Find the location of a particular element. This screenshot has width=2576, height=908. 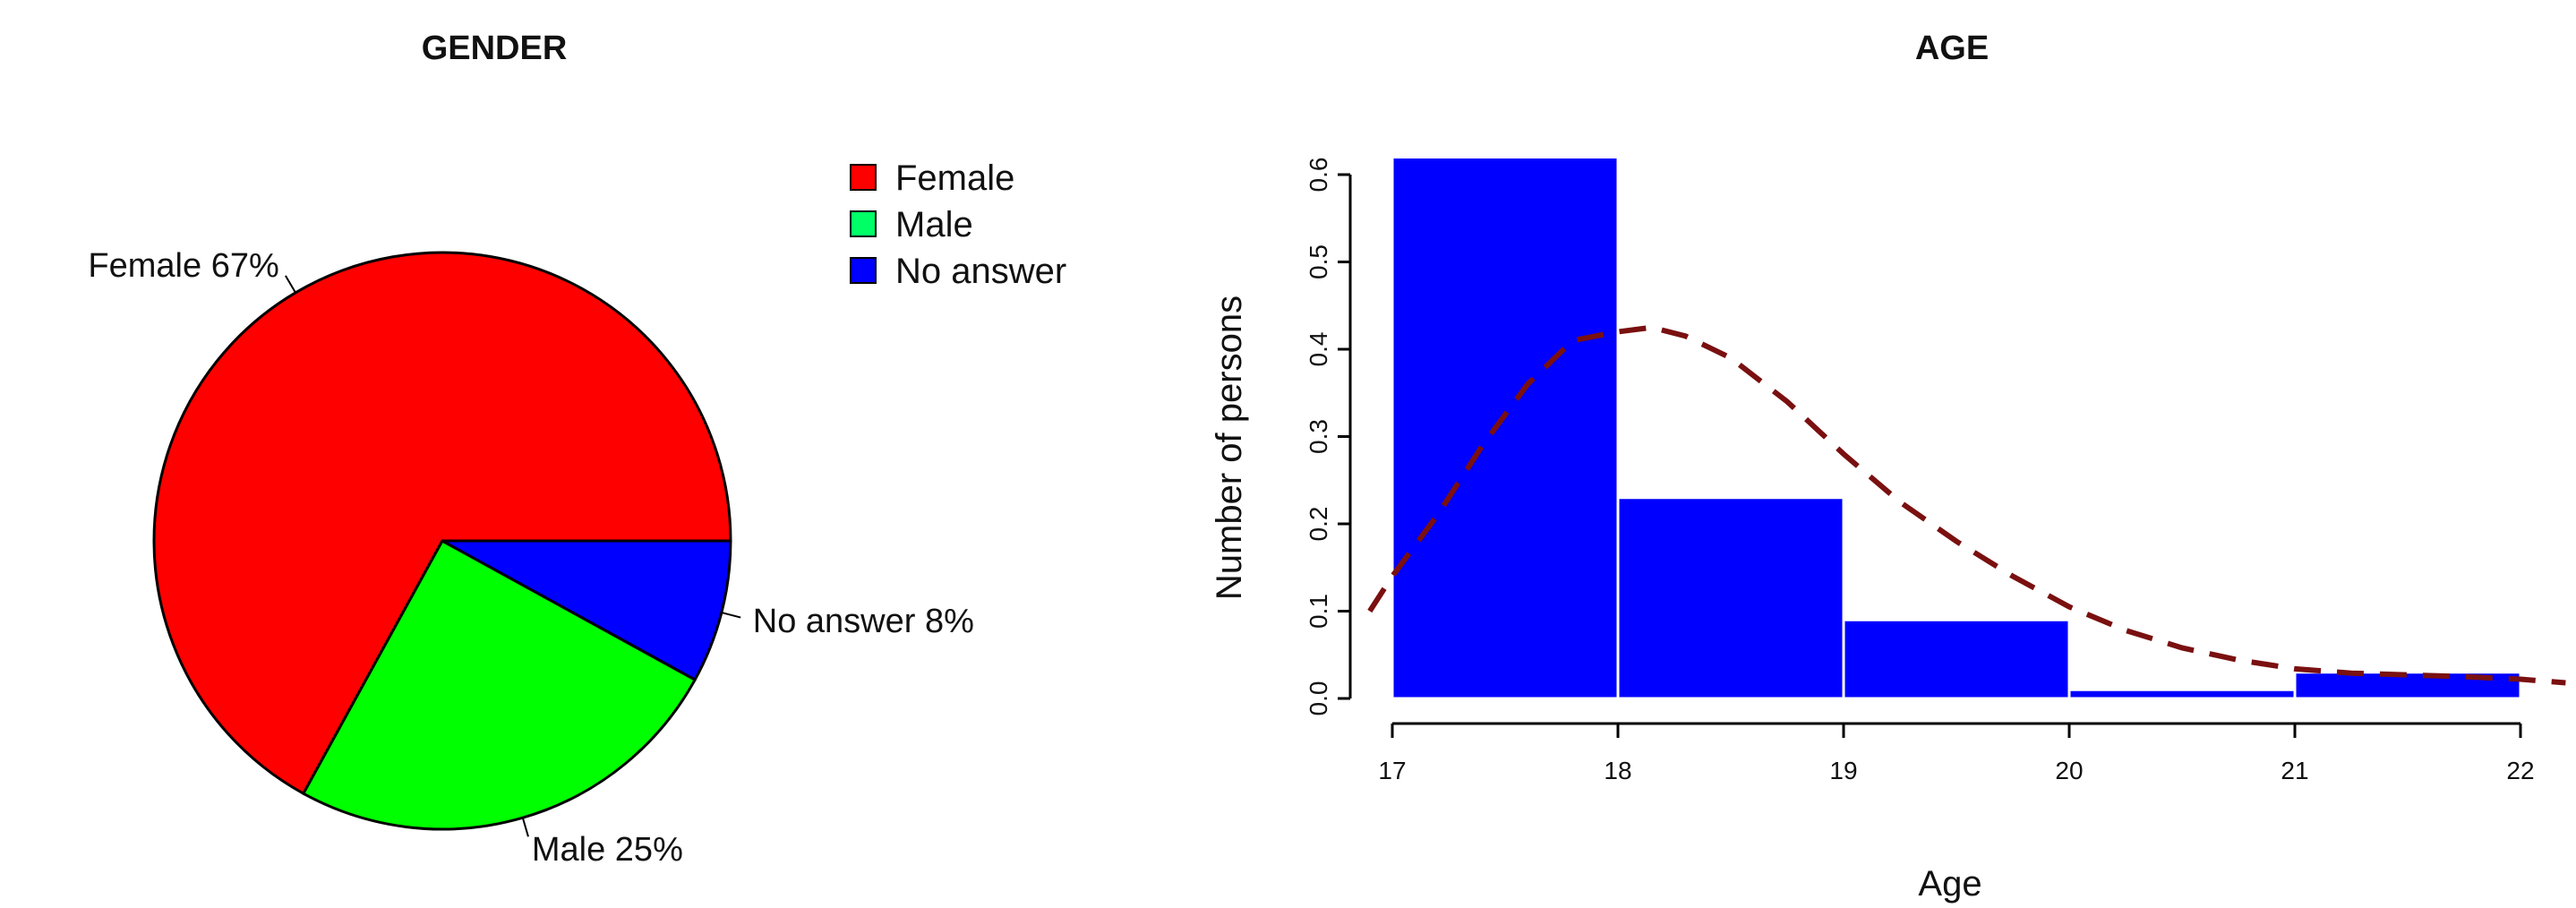

legend-label-male: Male is located at coordinates (934, 224).